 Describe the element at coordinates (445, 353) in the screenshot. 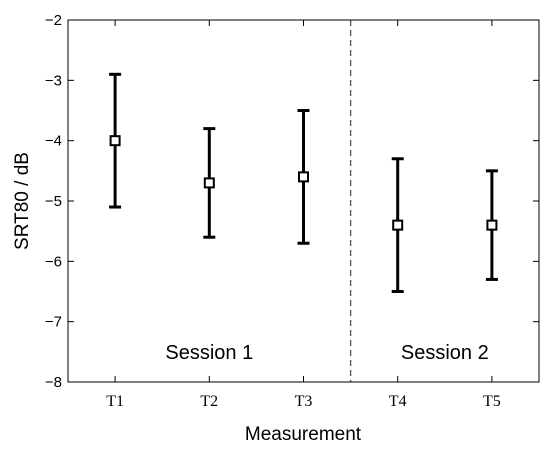

I see `session-label: Session 2` at that location.